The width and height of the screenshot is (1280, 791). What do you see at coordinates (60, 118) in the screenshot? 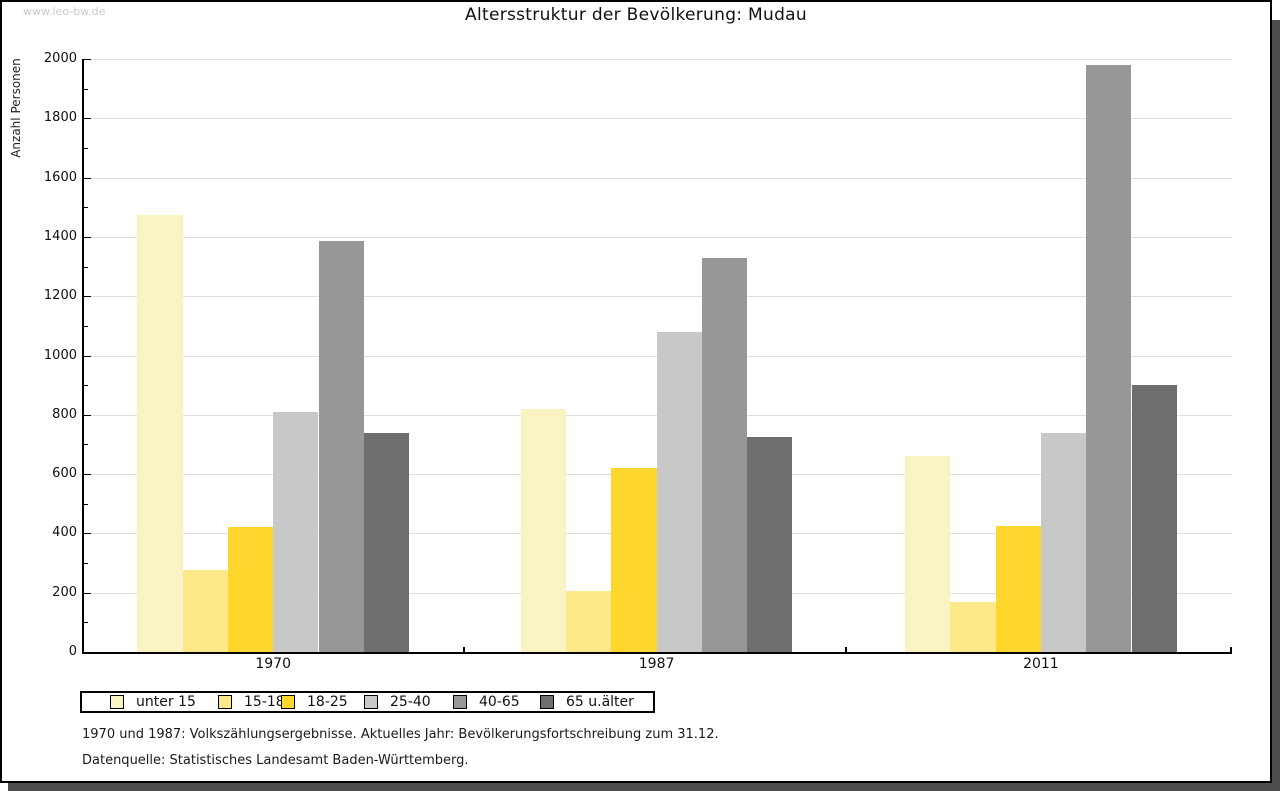
I see `y-tick-label-1800: 1800` at bounding box center [60, 118].